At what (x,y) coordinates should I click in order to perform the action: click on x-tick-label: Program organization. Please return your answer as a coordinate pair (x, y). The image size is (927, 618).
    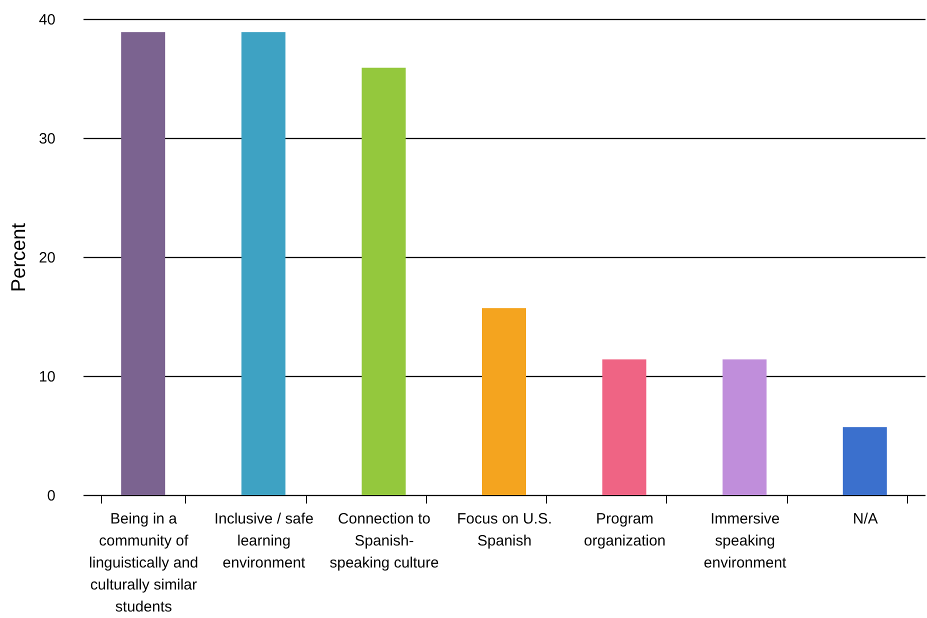
    Looking at the image, I should click on (625, 530).